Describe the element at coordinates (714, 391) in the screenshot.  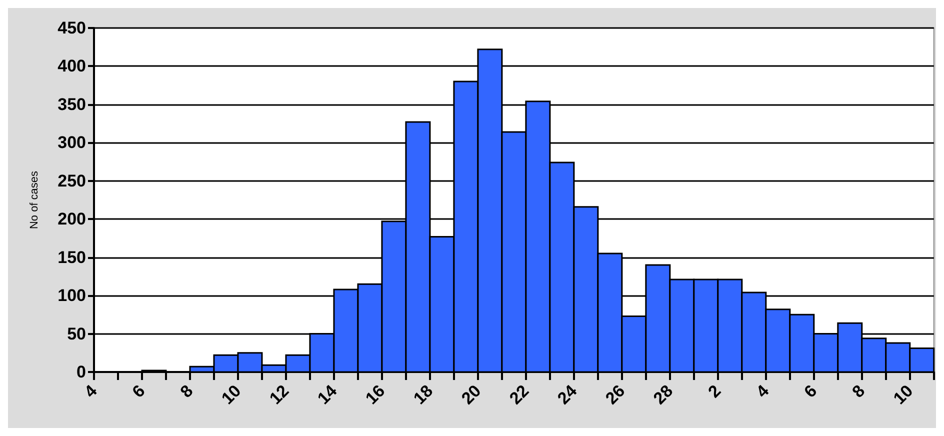
I see `x-tick-label: 2` at that location.